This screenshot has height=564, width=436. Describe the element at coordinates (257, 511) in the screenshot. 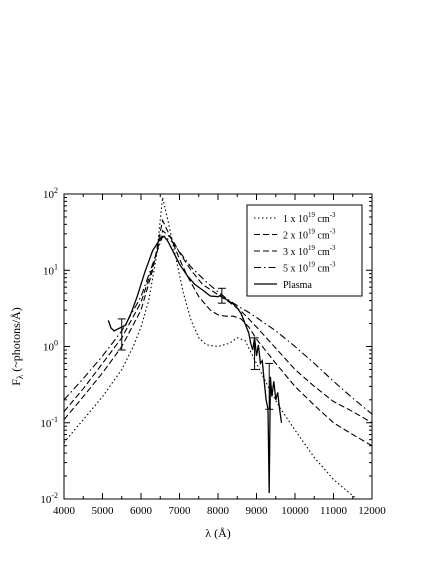

I see `x-tick-label: 9000` at that location.